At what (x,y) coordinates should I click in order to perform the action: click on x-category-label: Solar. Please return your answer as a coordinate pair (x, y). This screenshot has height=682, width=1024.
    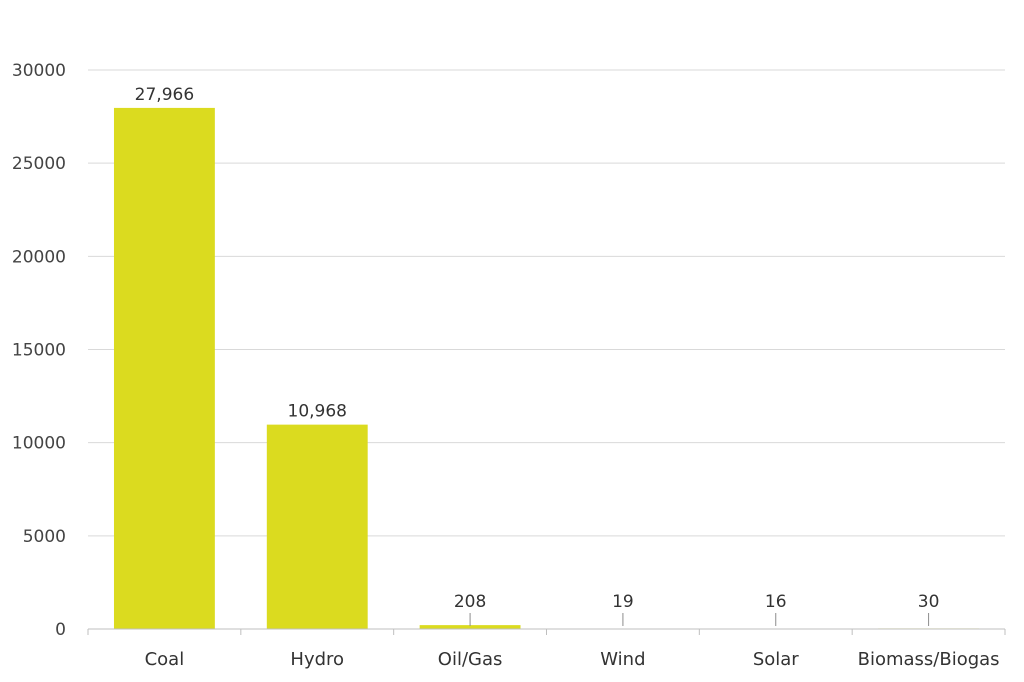
    Looking at the image, I should click on (776, 659).